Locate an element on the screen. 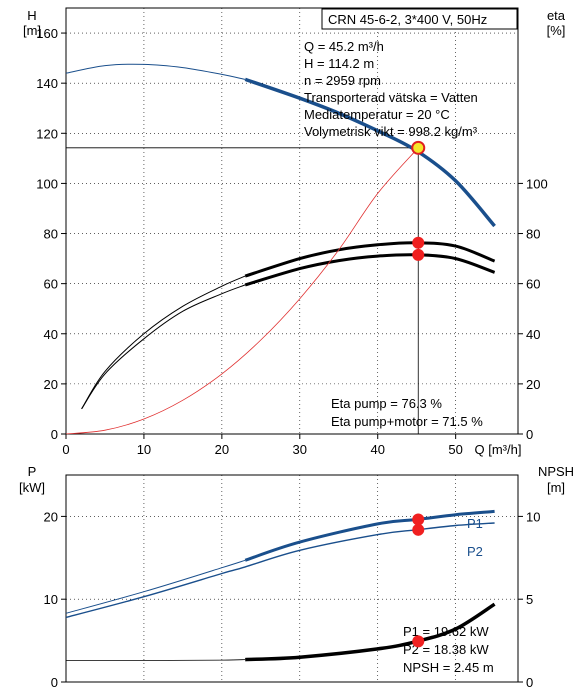  p1-marker is located at coordinates (418, 519).